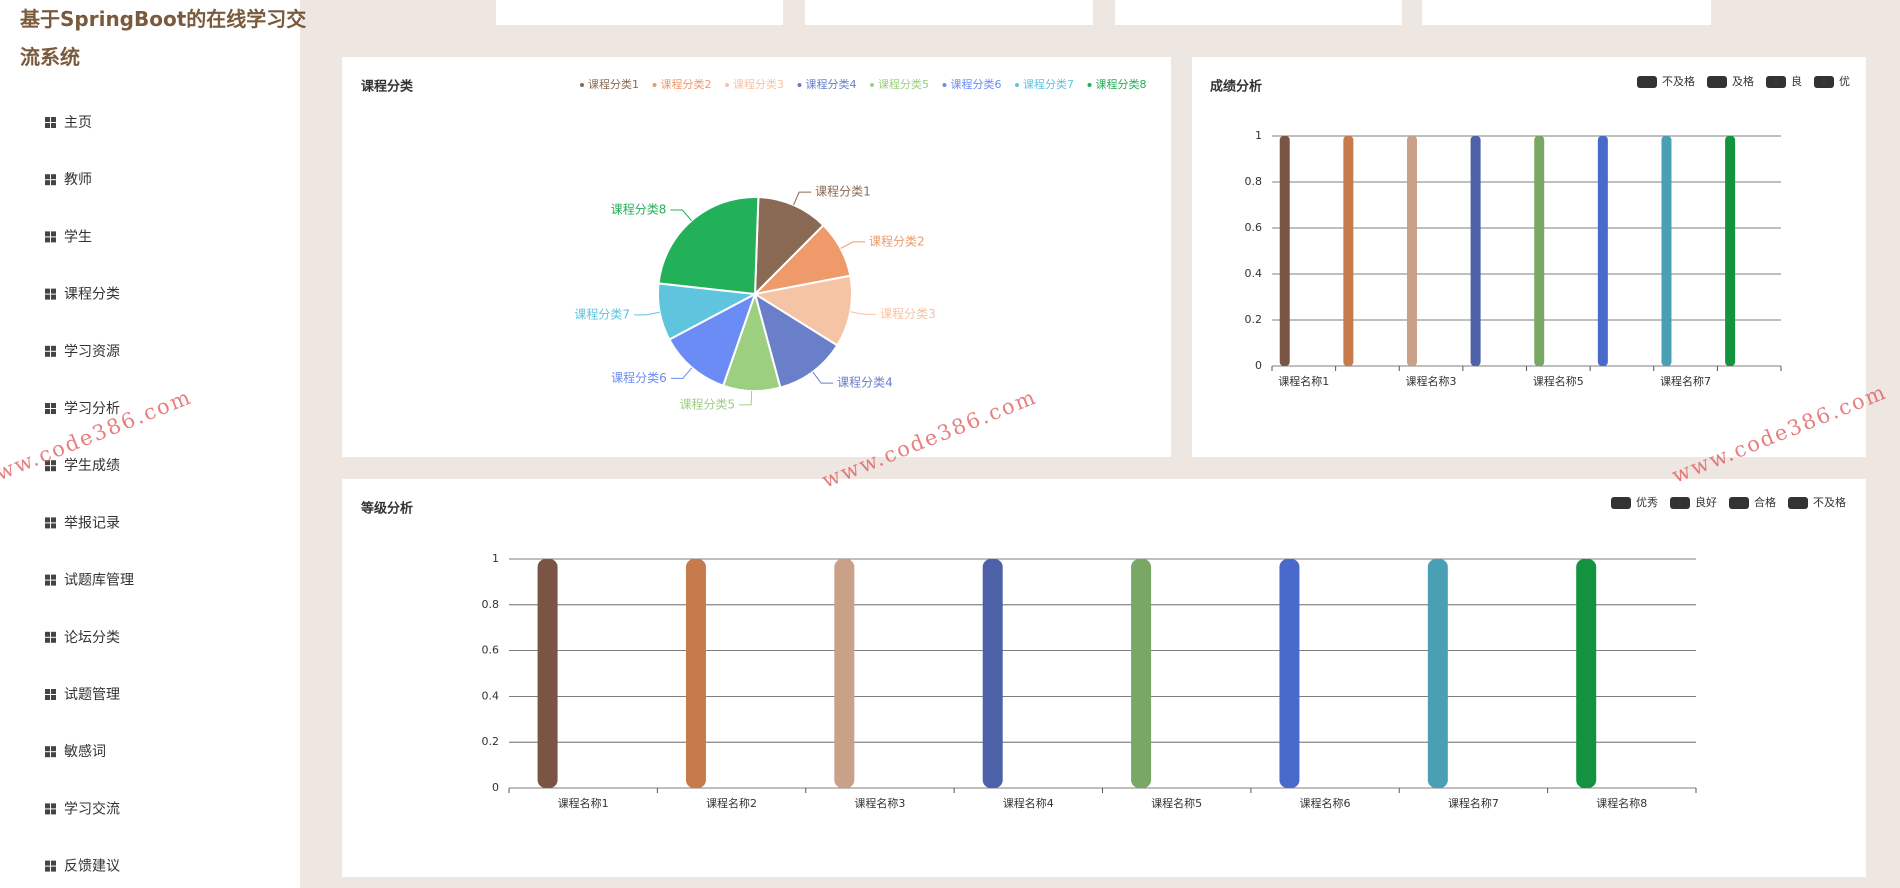  What do you see at coordinates (1325, 803) in the screenshot?
I see `x-tick-label: 课程名称6` at bounding box center [1325, 803].